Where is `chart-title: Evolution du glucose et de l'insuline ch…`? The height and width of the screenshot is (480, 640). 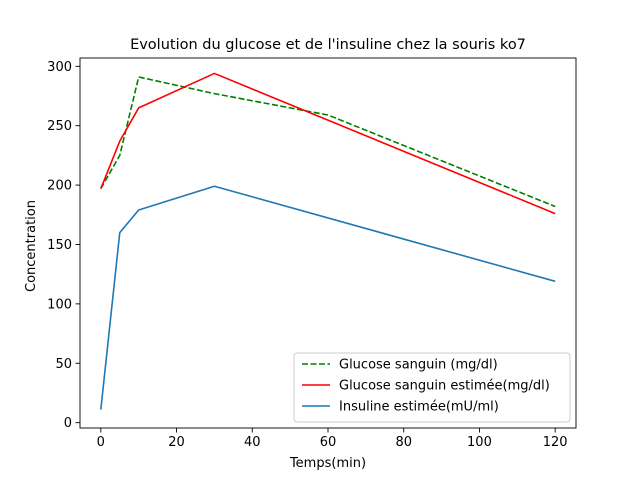
chart-title: Evolution du glucose et de l'insuline ch… is located at coordinates (328, 45).